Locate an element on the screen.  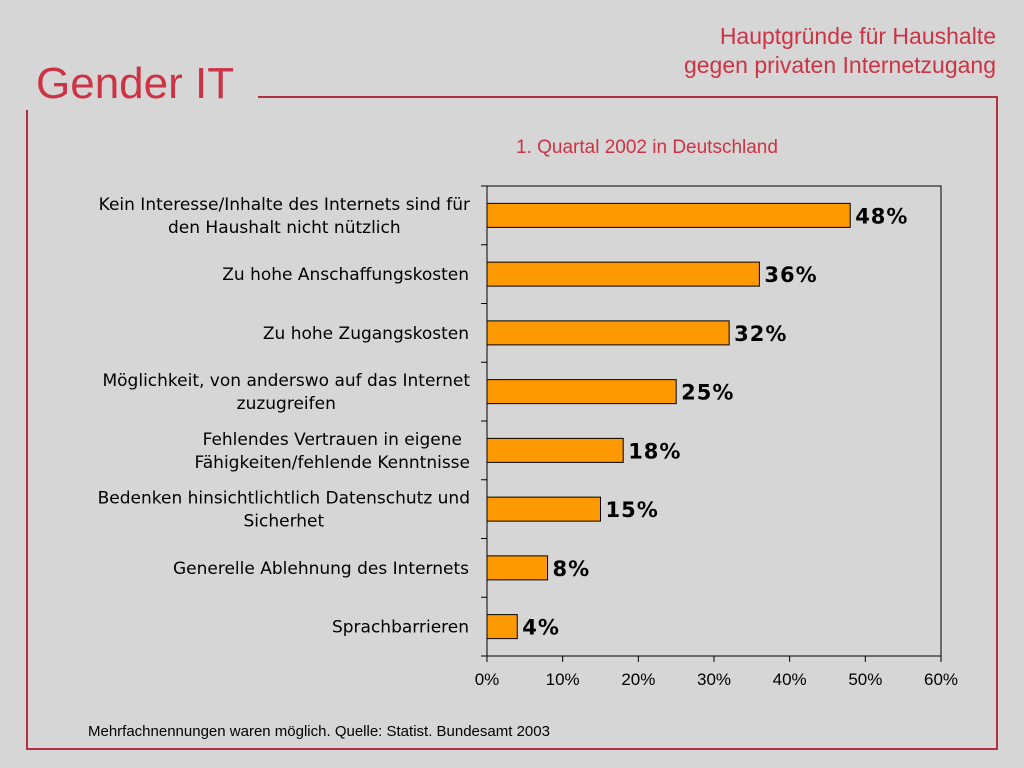
category-label-line: Generelle Ablehnung des Internets is located at coordinates (321, 569).